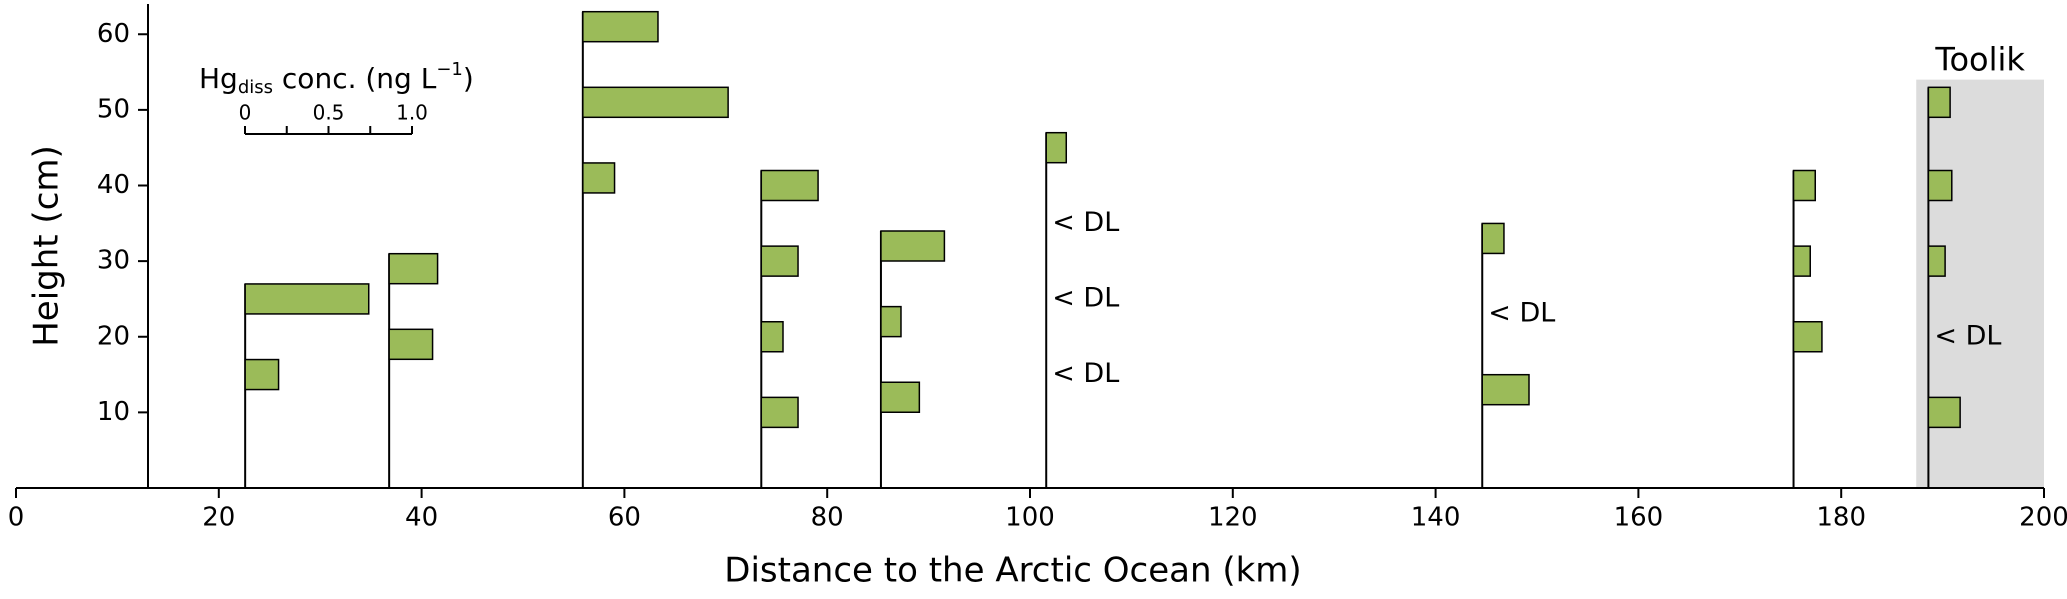 Image resolution: width=2067 pixels, height=599 pixels. What do you see at coordinates (1233, 518) in the screenshot?
I see `x-tick-label: 120` at bounding box center [1233, 518].